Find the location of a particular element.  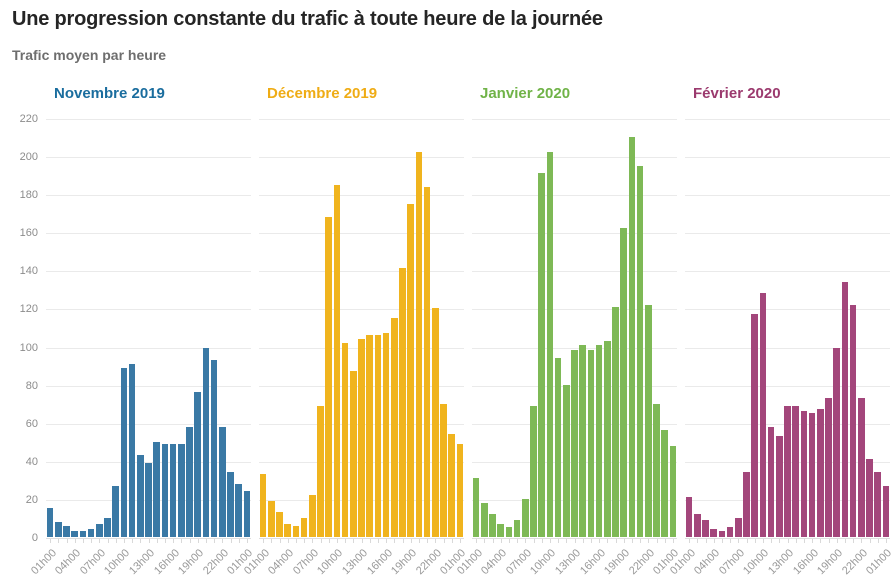

x-tick-label: 19h00 is located at coordinates (404, 562).